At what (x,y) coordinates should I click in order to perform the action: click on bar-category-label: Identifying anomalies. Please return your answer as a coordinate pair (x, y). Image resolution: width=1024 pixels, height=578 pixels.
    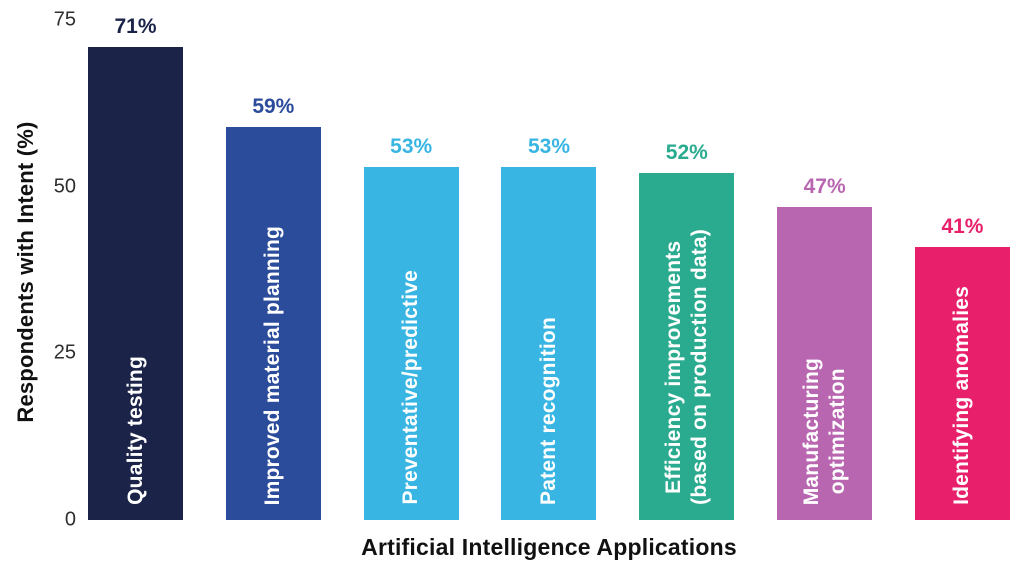
    Looking at the image, I should click on (962, 395).